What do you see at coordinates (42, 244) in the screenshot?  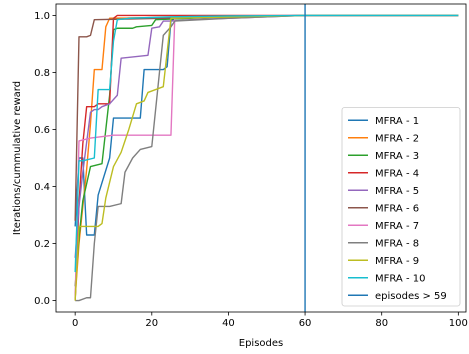 I see `y-tick-label: 0.2` at bounding box center [42, 244].